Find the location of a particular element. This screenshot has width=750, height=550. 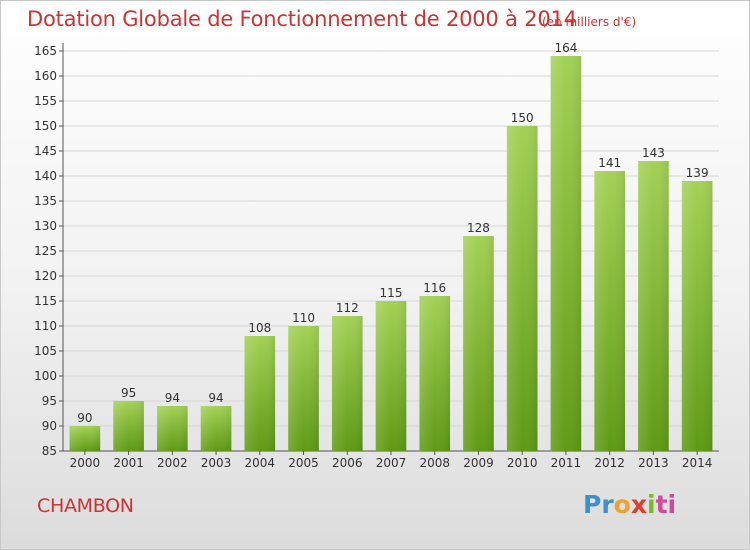

y-tick-label: 90 is located at coordinates (49, 426).